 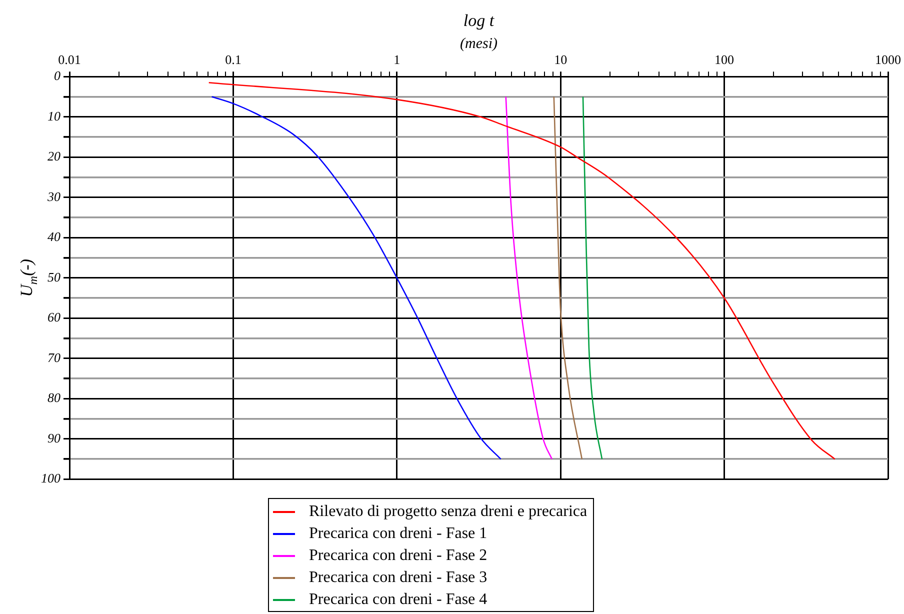 What do you see at coordinates (54, 156) in the screenshot?
I see `y-tick-label: 20` at bounding box center [54, 156].